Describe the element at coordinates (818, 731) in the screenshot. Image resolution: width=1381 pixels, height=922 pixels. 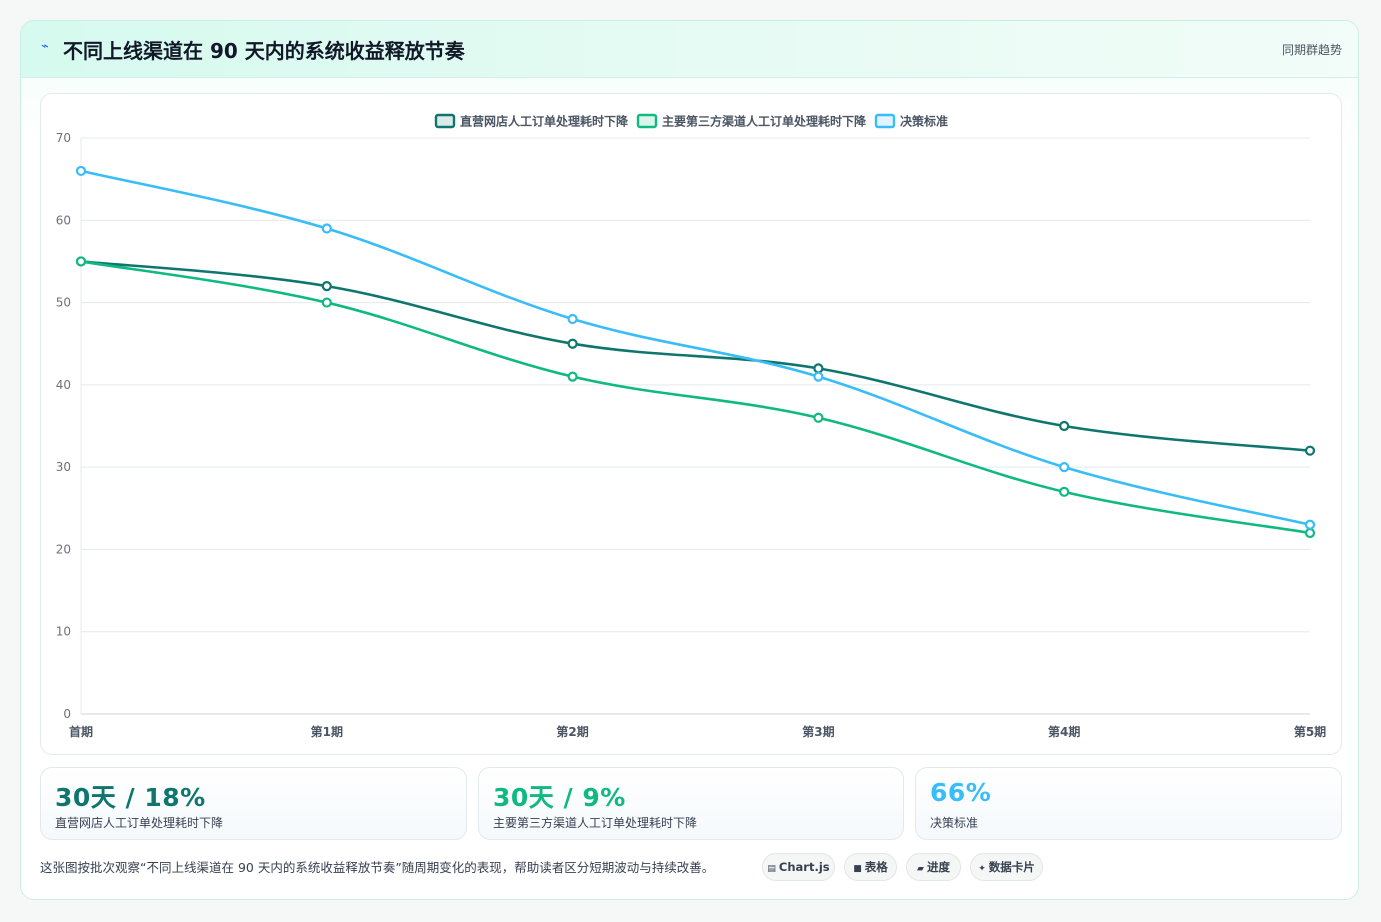
I see `x-tick-label: 第3期` at that location.